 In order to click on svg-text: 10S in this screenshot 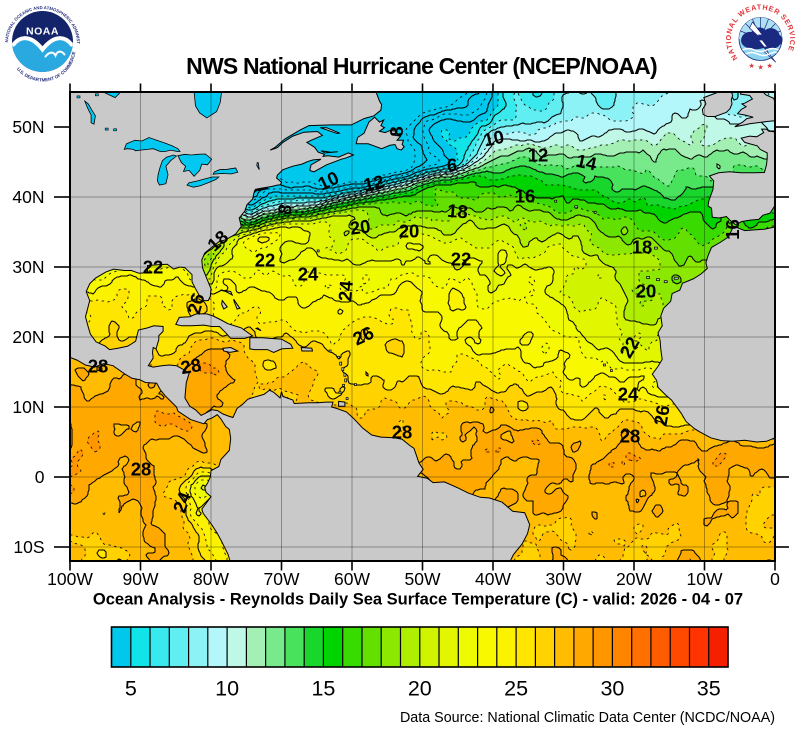, I will do `click(28, 547)`.